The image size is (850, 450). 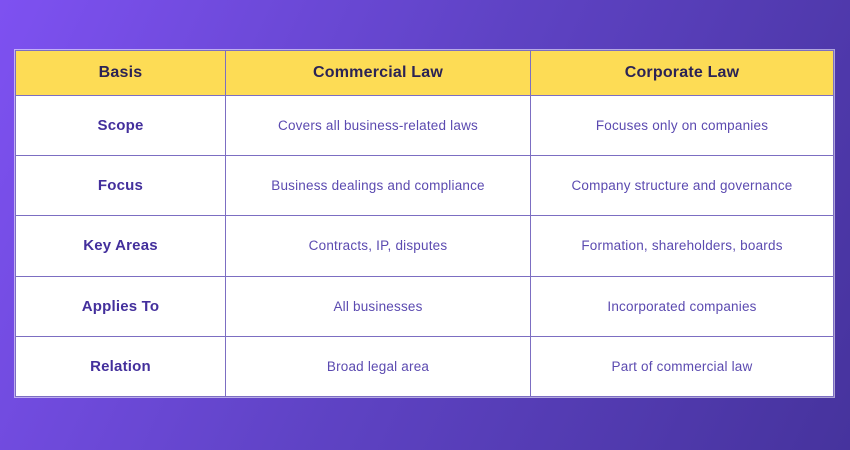 What do you see at coordinates (378, 246) in the screenshot?
I see `cell-key-areas-commercial: Contracts, IP, disputes` at bounding box center [378, 246].